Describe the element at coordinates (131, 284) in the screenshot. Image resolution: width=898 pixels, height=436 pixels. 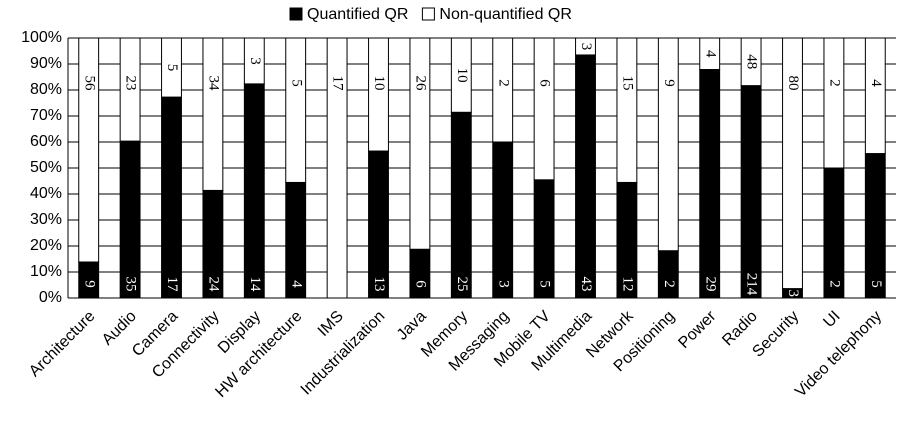
I see `data-label: 35` at that location.